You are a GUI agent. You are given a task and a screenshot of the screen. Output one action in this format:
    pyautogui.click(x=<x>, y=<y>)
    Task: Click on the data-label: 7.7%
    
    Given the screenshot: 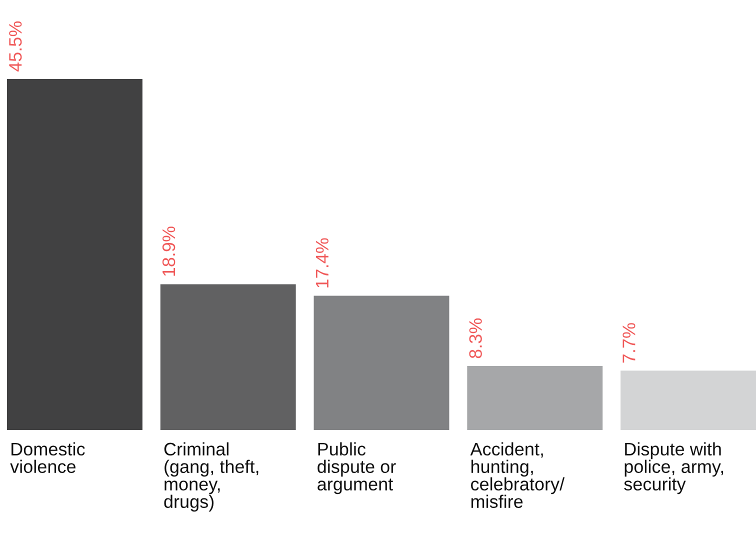 What is the action you would take?
    pyautogui.click(x=629, y=343)
    